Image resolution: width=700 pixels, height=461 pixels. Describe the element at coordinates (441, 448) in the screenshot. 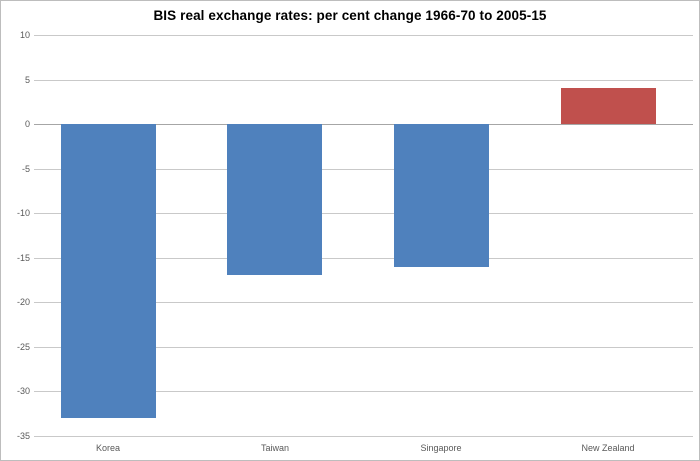

I see `category-label: Singapore` at that location.